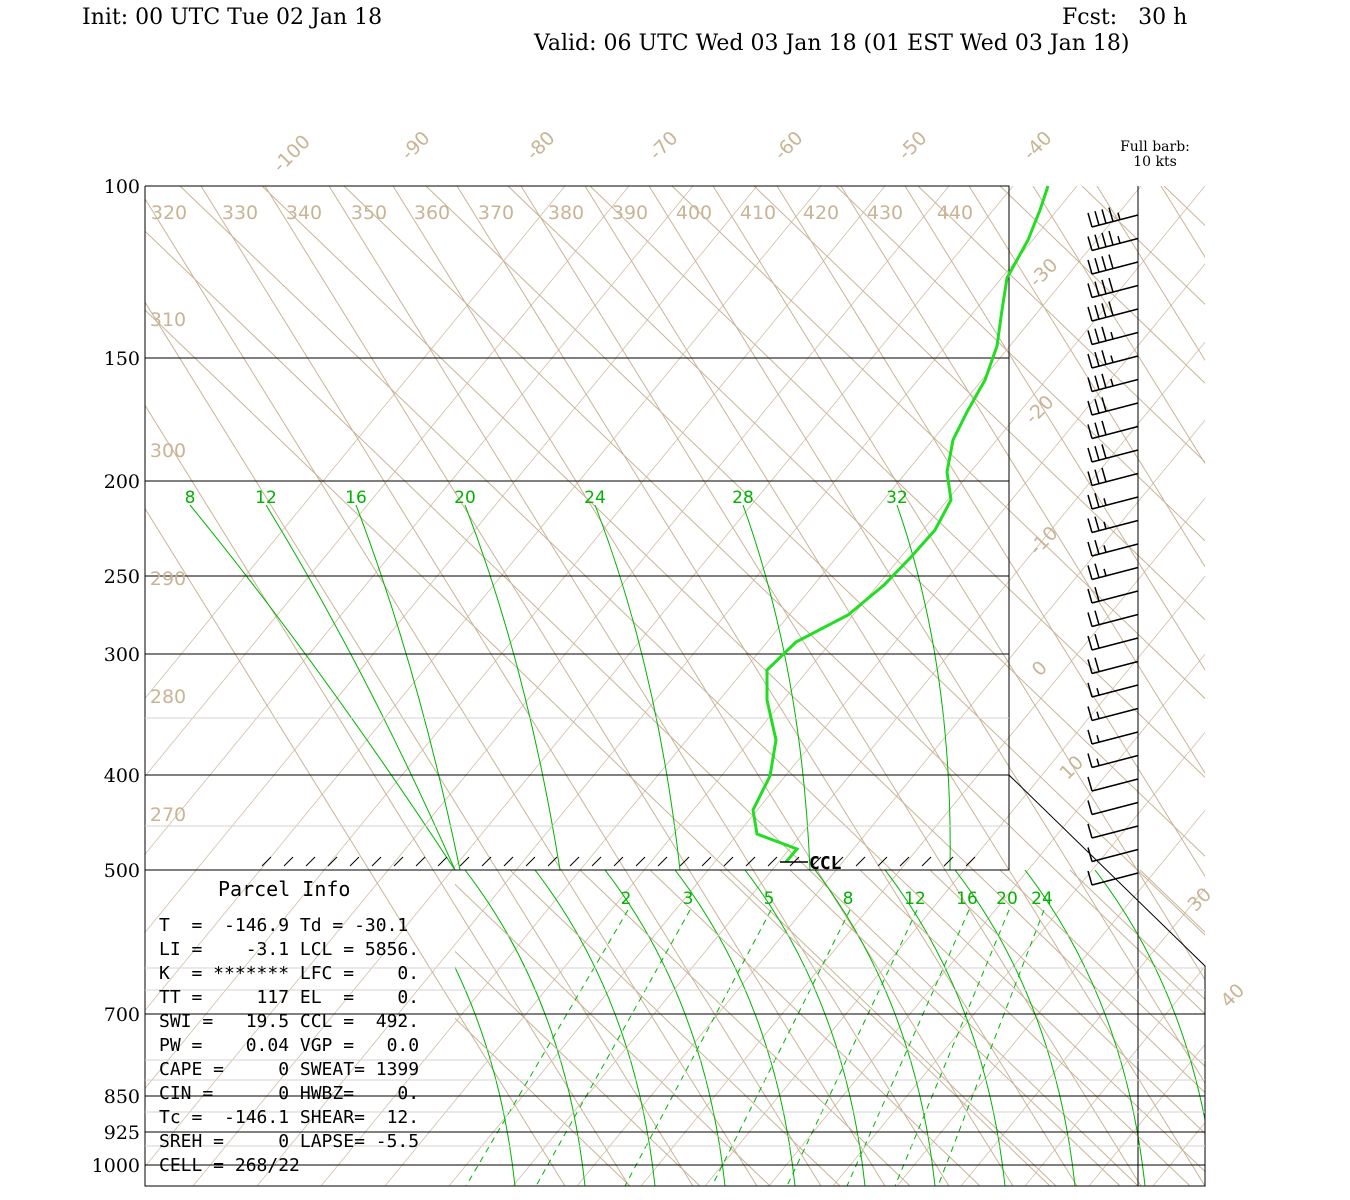  What do you see at coordinates (116, 676) in the screenshot?
I see `pressure-labels: 100 150 200 250 300 400 500 700 850 925 1000` at bounding box center [116, 676].